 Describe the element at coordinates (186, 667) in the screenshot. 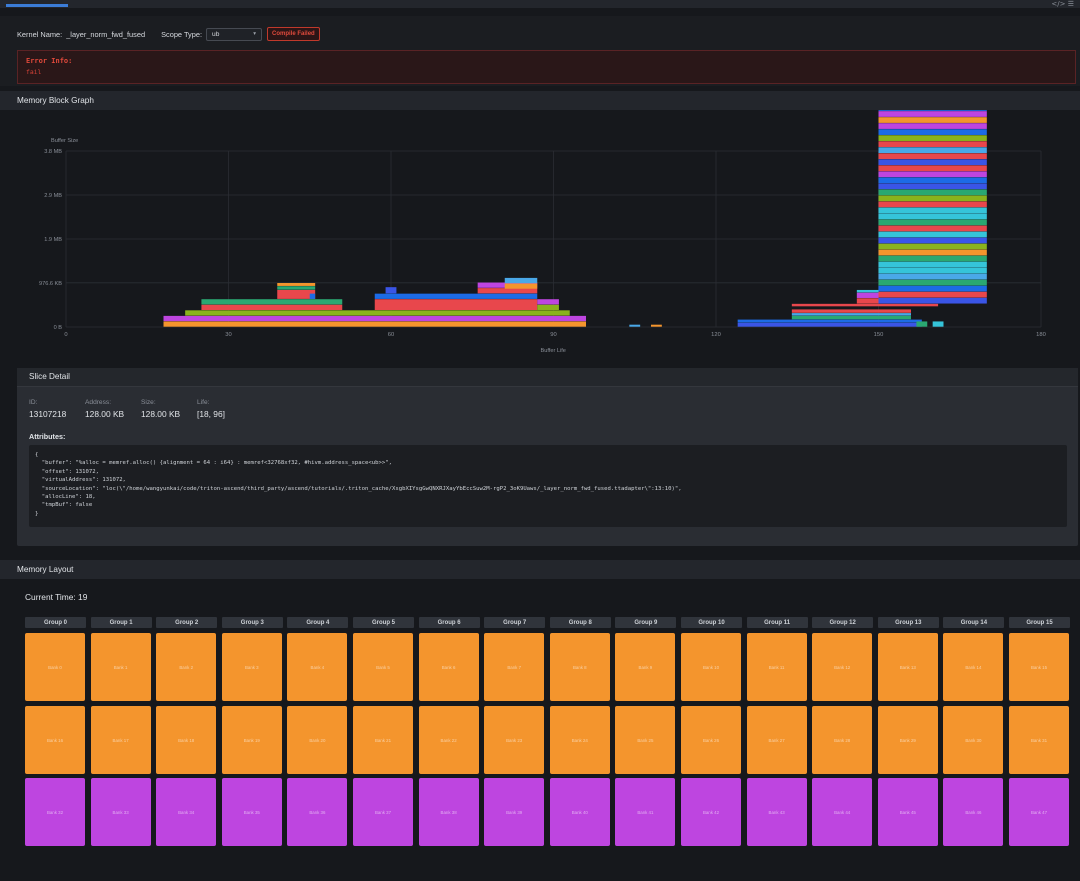

I see `memory-bank-cell: Bank 2` at that location.